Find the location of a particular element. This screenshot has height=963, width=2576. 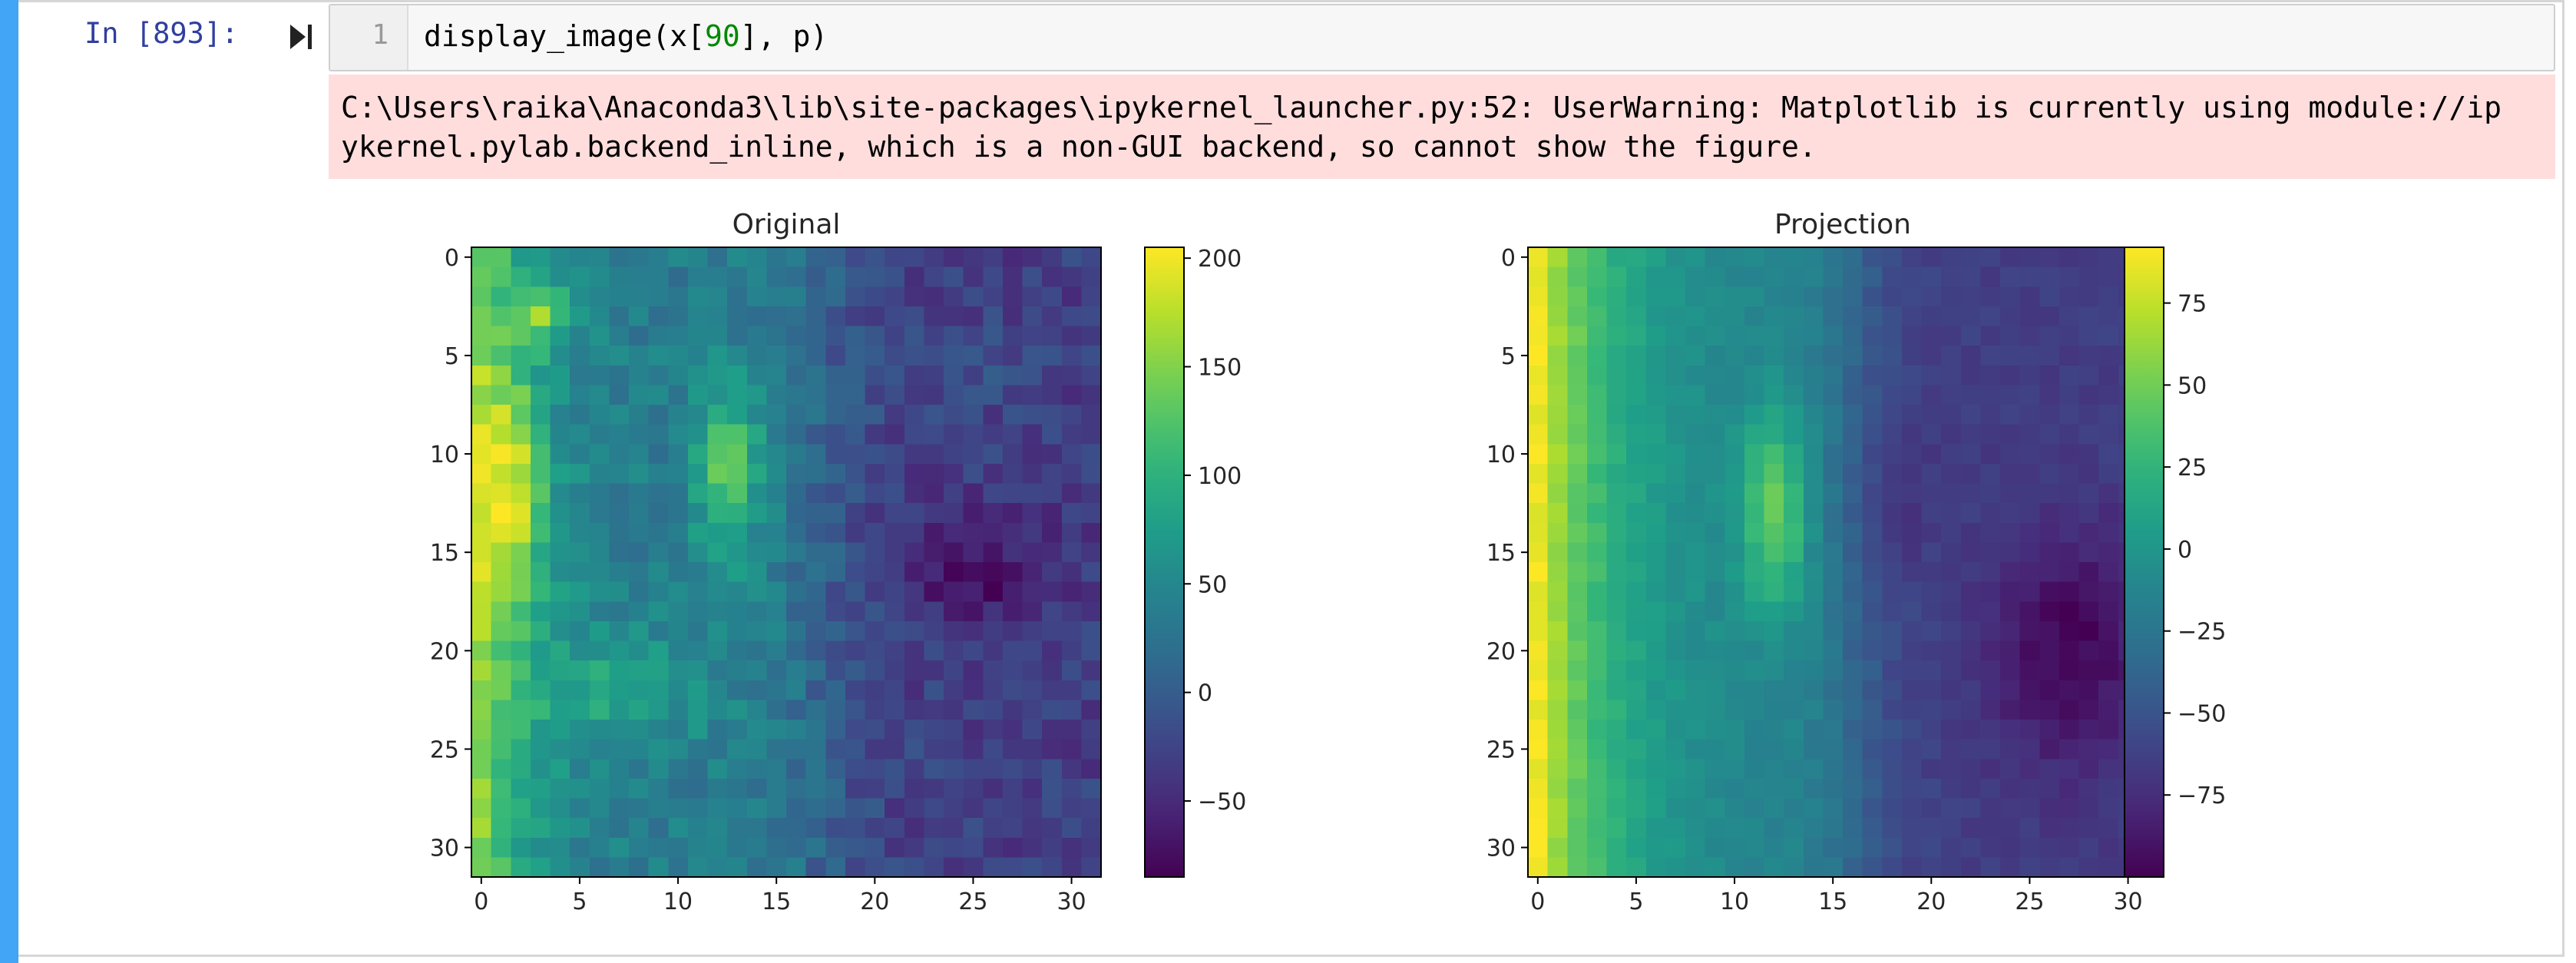

code-line: display_image(x[90], p) is located at coordinates (626, 36).